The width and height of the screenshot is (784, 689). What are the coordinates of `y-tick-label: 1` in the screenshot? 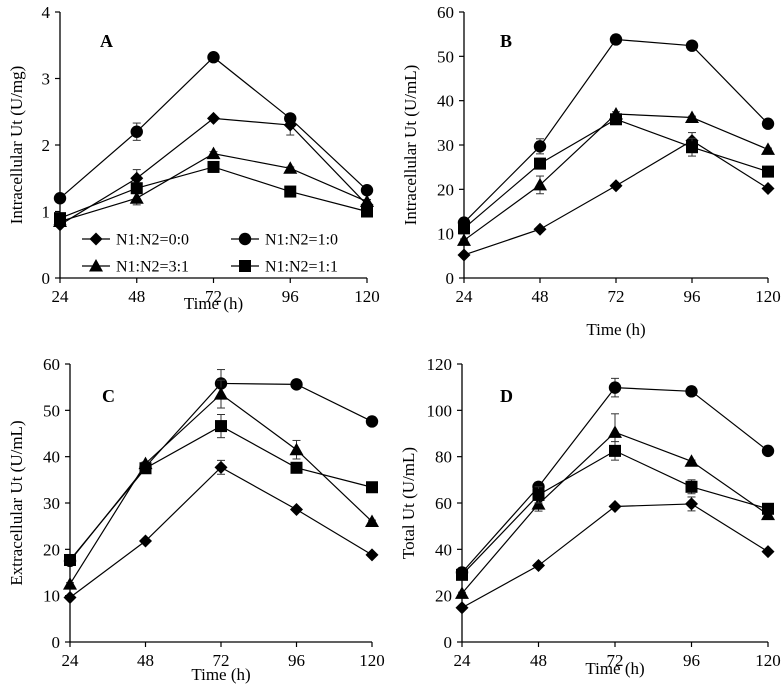 It's located at (46, 212).